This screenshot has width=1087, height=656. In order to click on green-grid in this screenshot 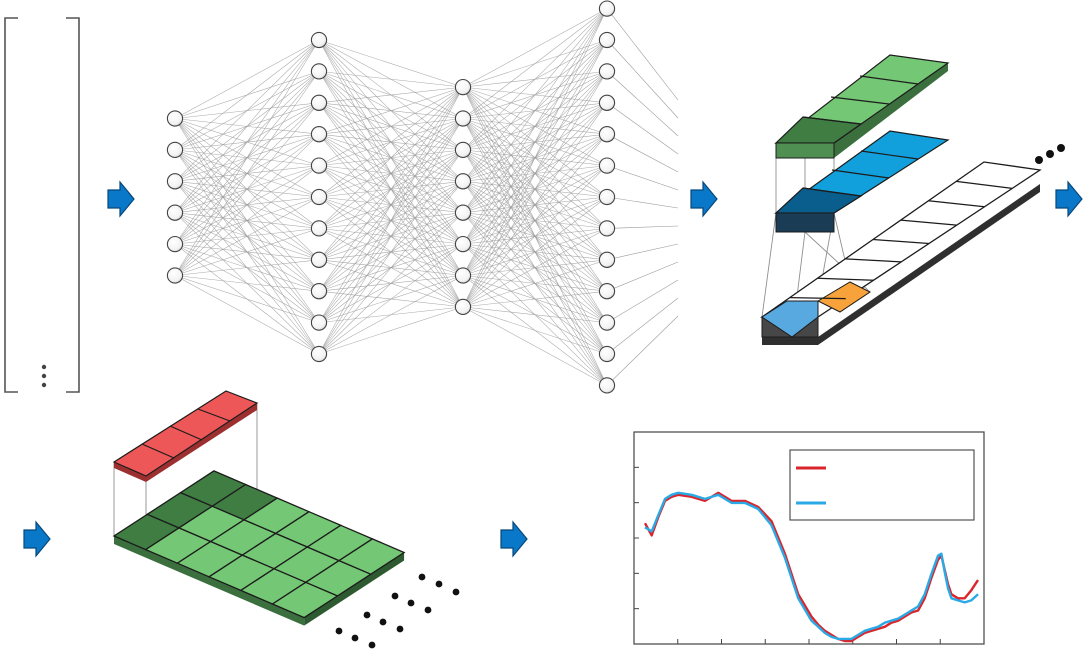, I will do `click(259, 548)`.